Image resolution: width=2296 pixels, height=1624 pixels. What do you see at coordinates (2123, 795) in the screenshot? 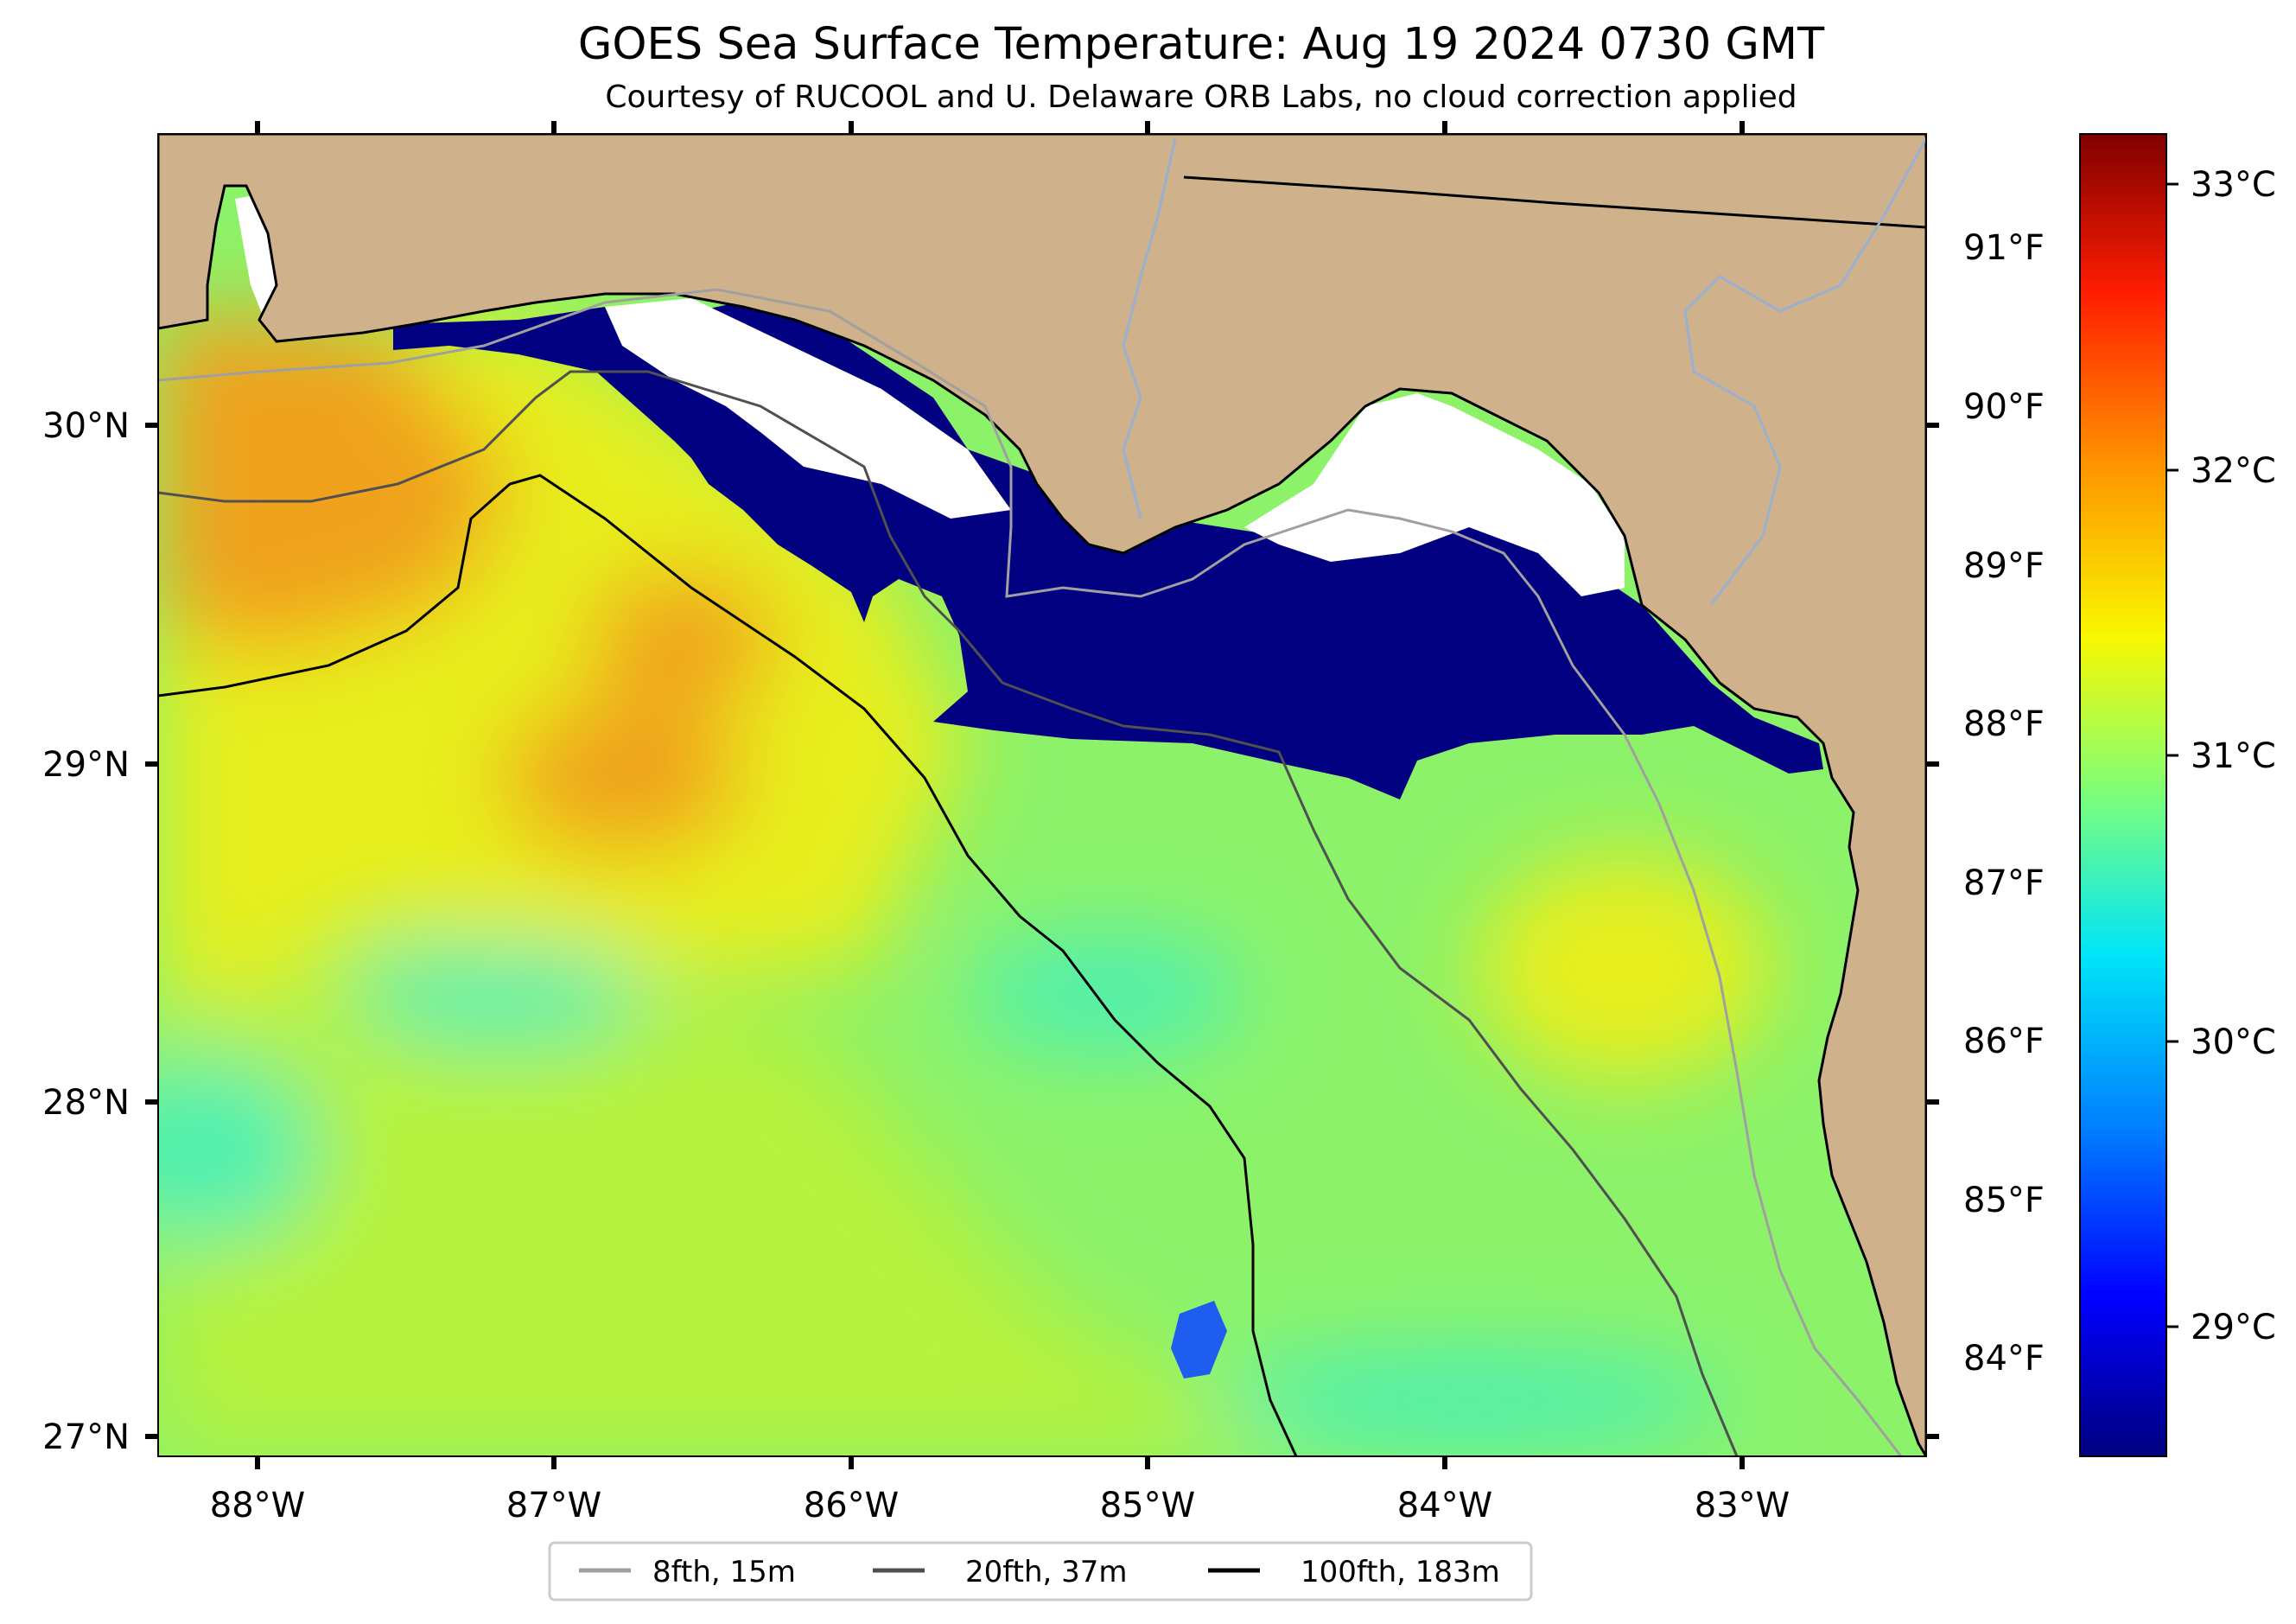
I see `colorbar` at bounding box center [2123, 795].